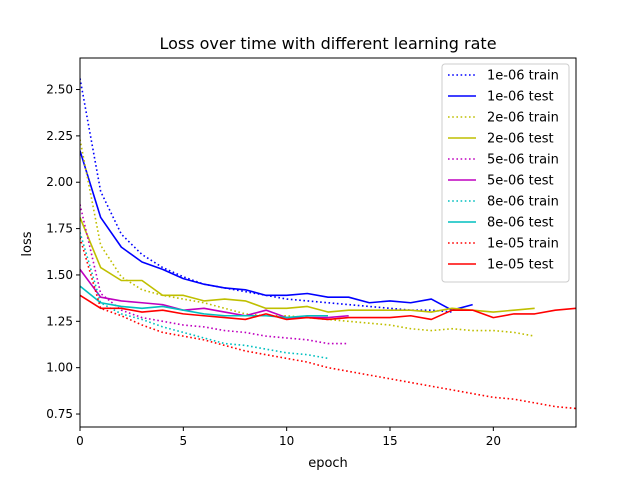 Image resolution: width=640 pixels, height=480 pixels. Describe the element at coordinates (523, 202) in the screenshot. I see `legend-label: 8e-06 train` at that location.